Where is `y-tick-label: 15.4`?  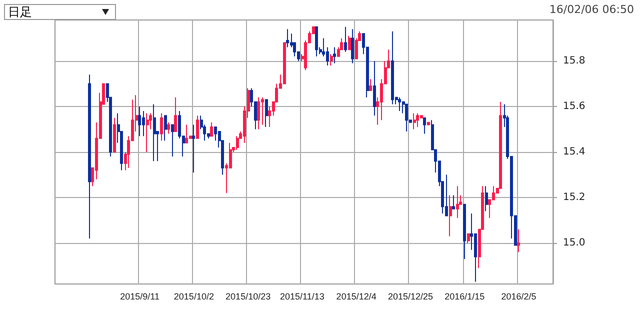 y-tick-label: 15.4 is located at coordinates (574, 152).